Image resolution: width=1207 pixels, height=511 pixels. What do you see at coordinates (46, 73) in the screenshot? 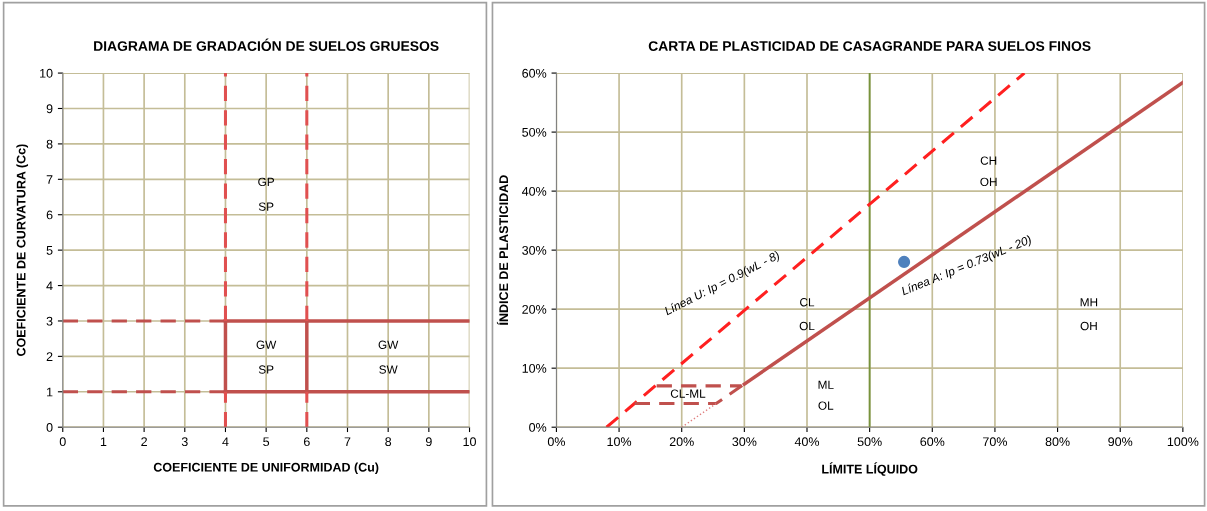
I see `y-tick-label: 10` at bounding box center [46, 73].